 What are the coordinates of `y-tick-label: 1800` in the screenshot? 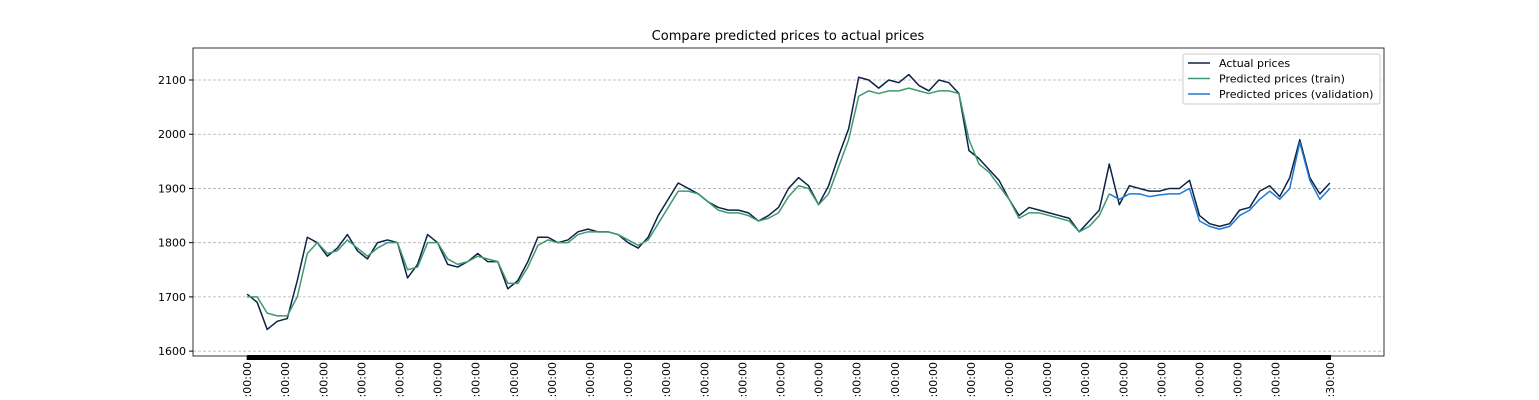 It's located at (172, 243).